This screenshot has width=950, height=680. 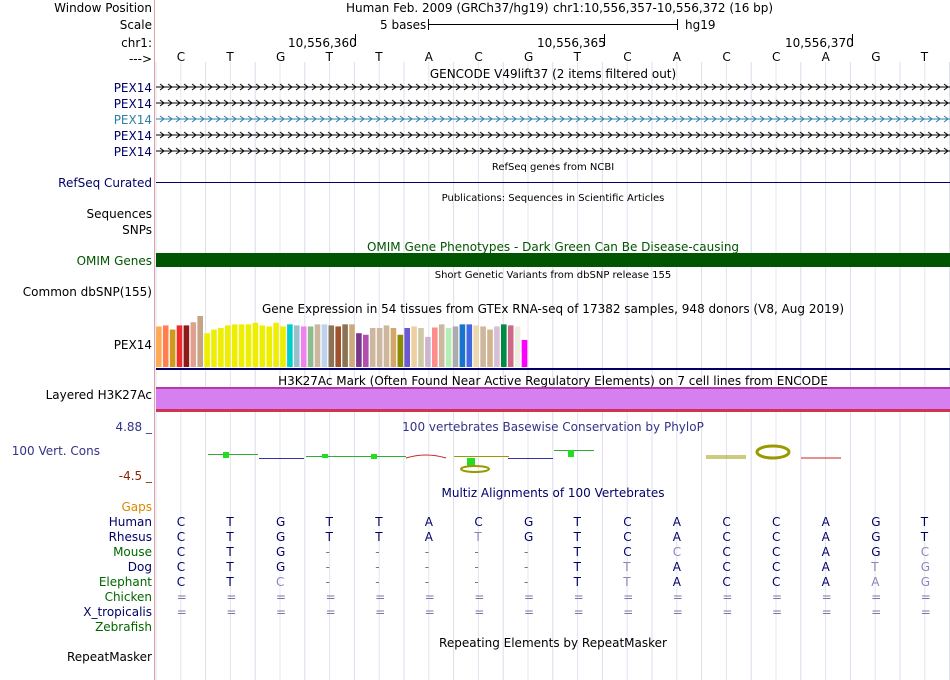 What do you see at coordinates (98, 395) in the screenshot?
I see `h3k27ac-label: Layered H3K27Ac` at bounding box center [98, 395].